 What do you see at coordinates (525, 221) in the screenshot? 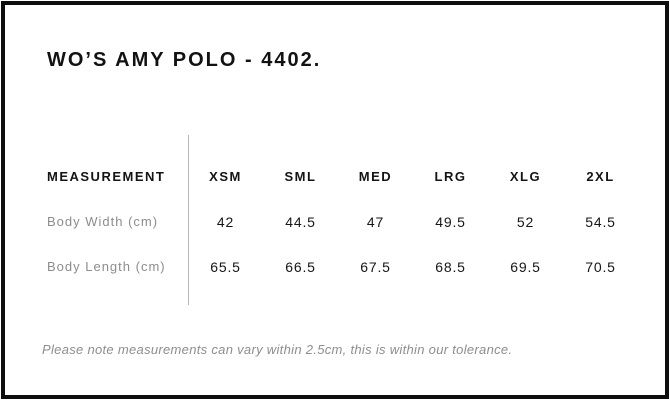
I see `body-width-xlg: 52` at bounding box center [525, 221].